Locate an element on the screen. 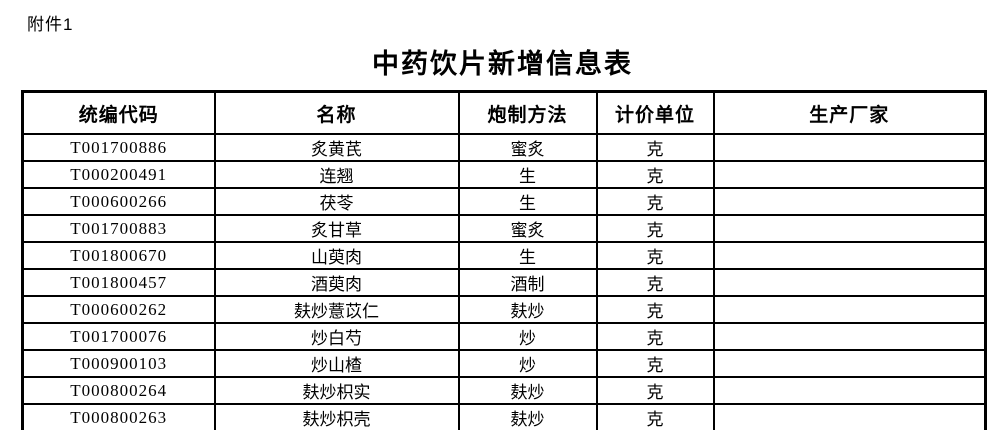 The width and height of the screenshot is (1003, 430). column-header-name: 名称 is located at coordinates (336, 112).